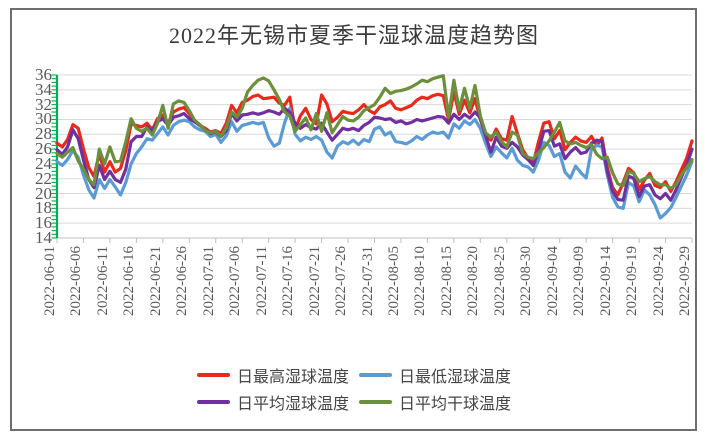  Describe the element at coordinates (455, 404) in the screenshot. I see `legend-label: 日平均干球温度` at that location.